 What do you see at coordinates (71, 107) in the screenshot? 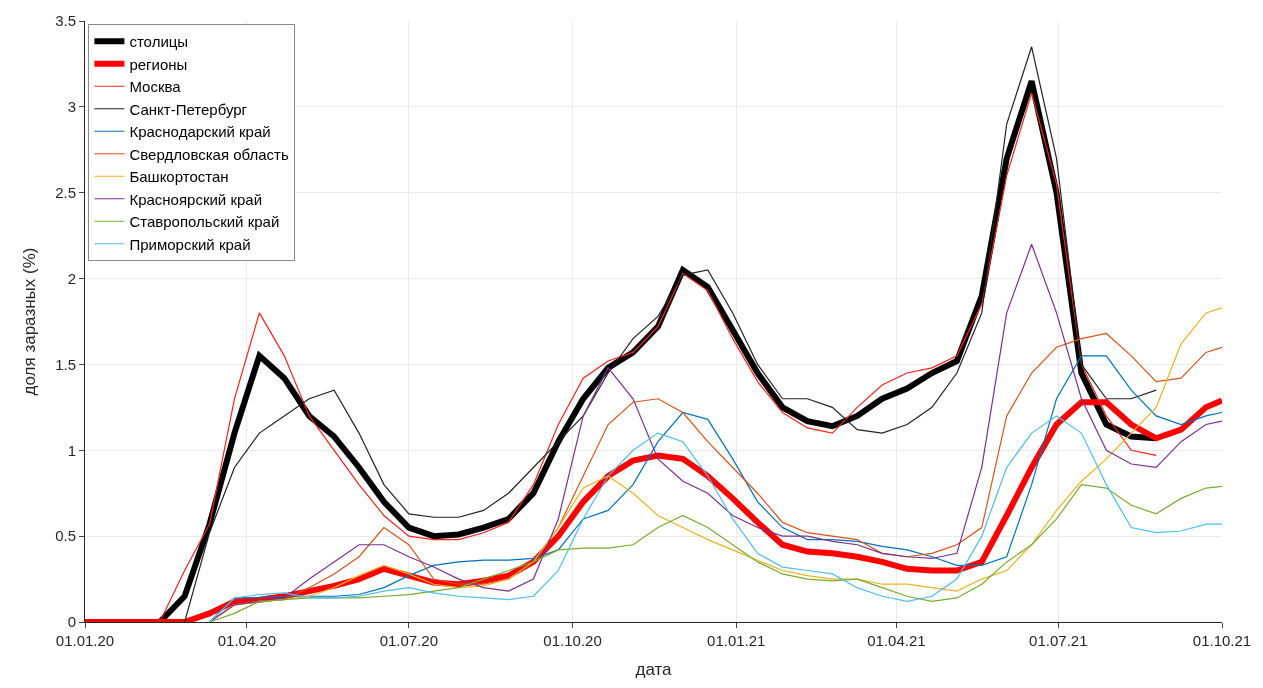
I see `y-tick-label: 3` at bounding box center [71, 107].